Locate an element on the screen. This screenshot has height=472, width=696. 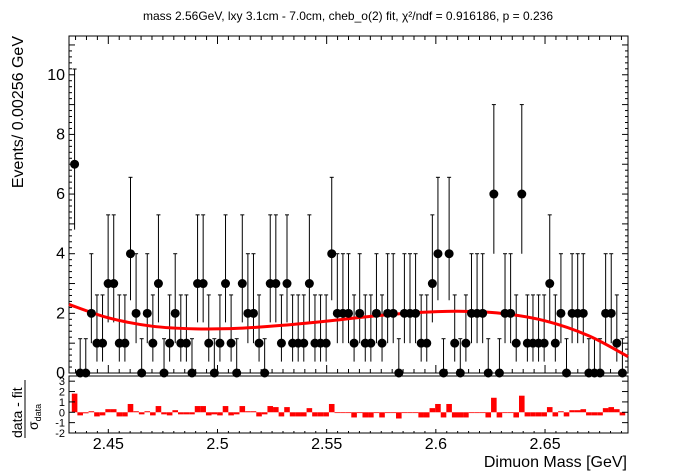
x-tick-label: 2.55 is located at coordinates (326, 444).